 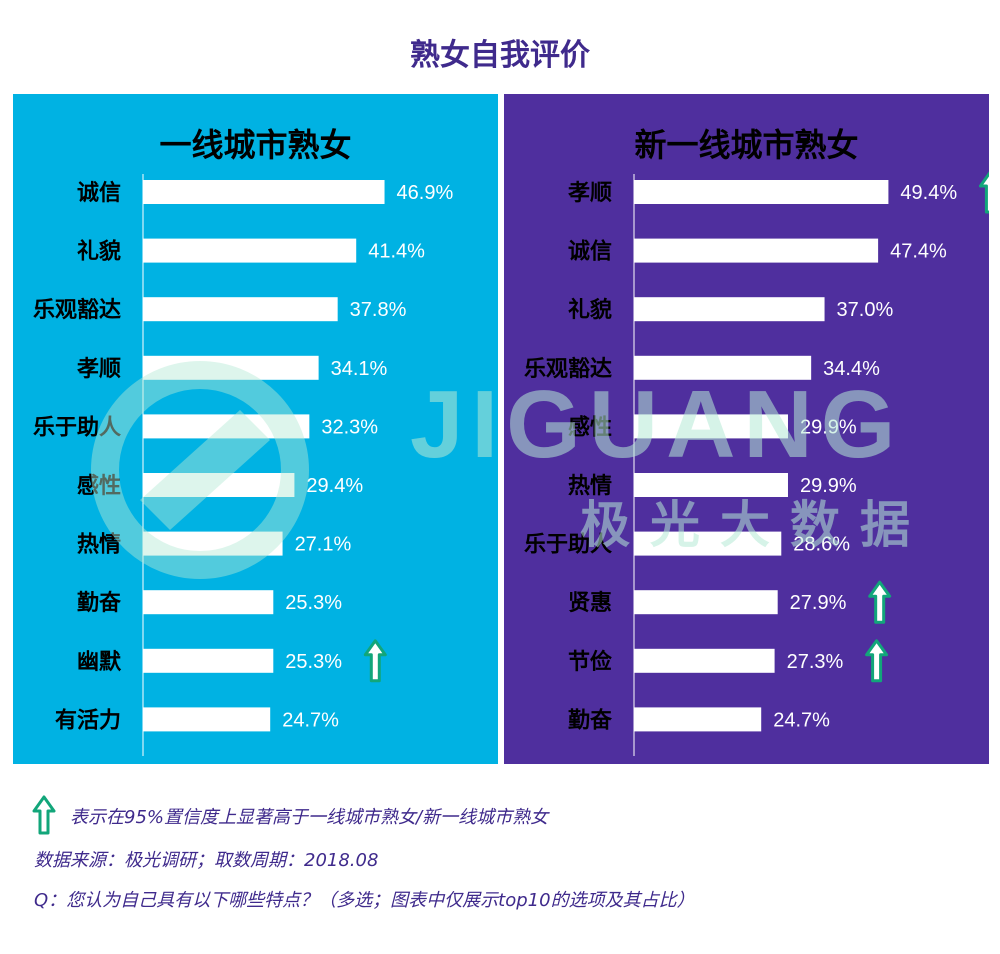 What do you see at coordinates (500, 55) in the screenshot?
I see `page-title: 熟女自我评价` at bounding box center [500, 55].